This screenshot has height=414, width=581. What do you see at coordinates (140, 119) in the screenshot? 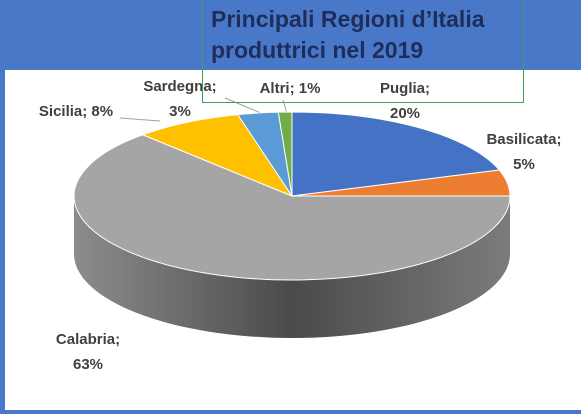
I see `leader-line` at bounding box center [140, 119].